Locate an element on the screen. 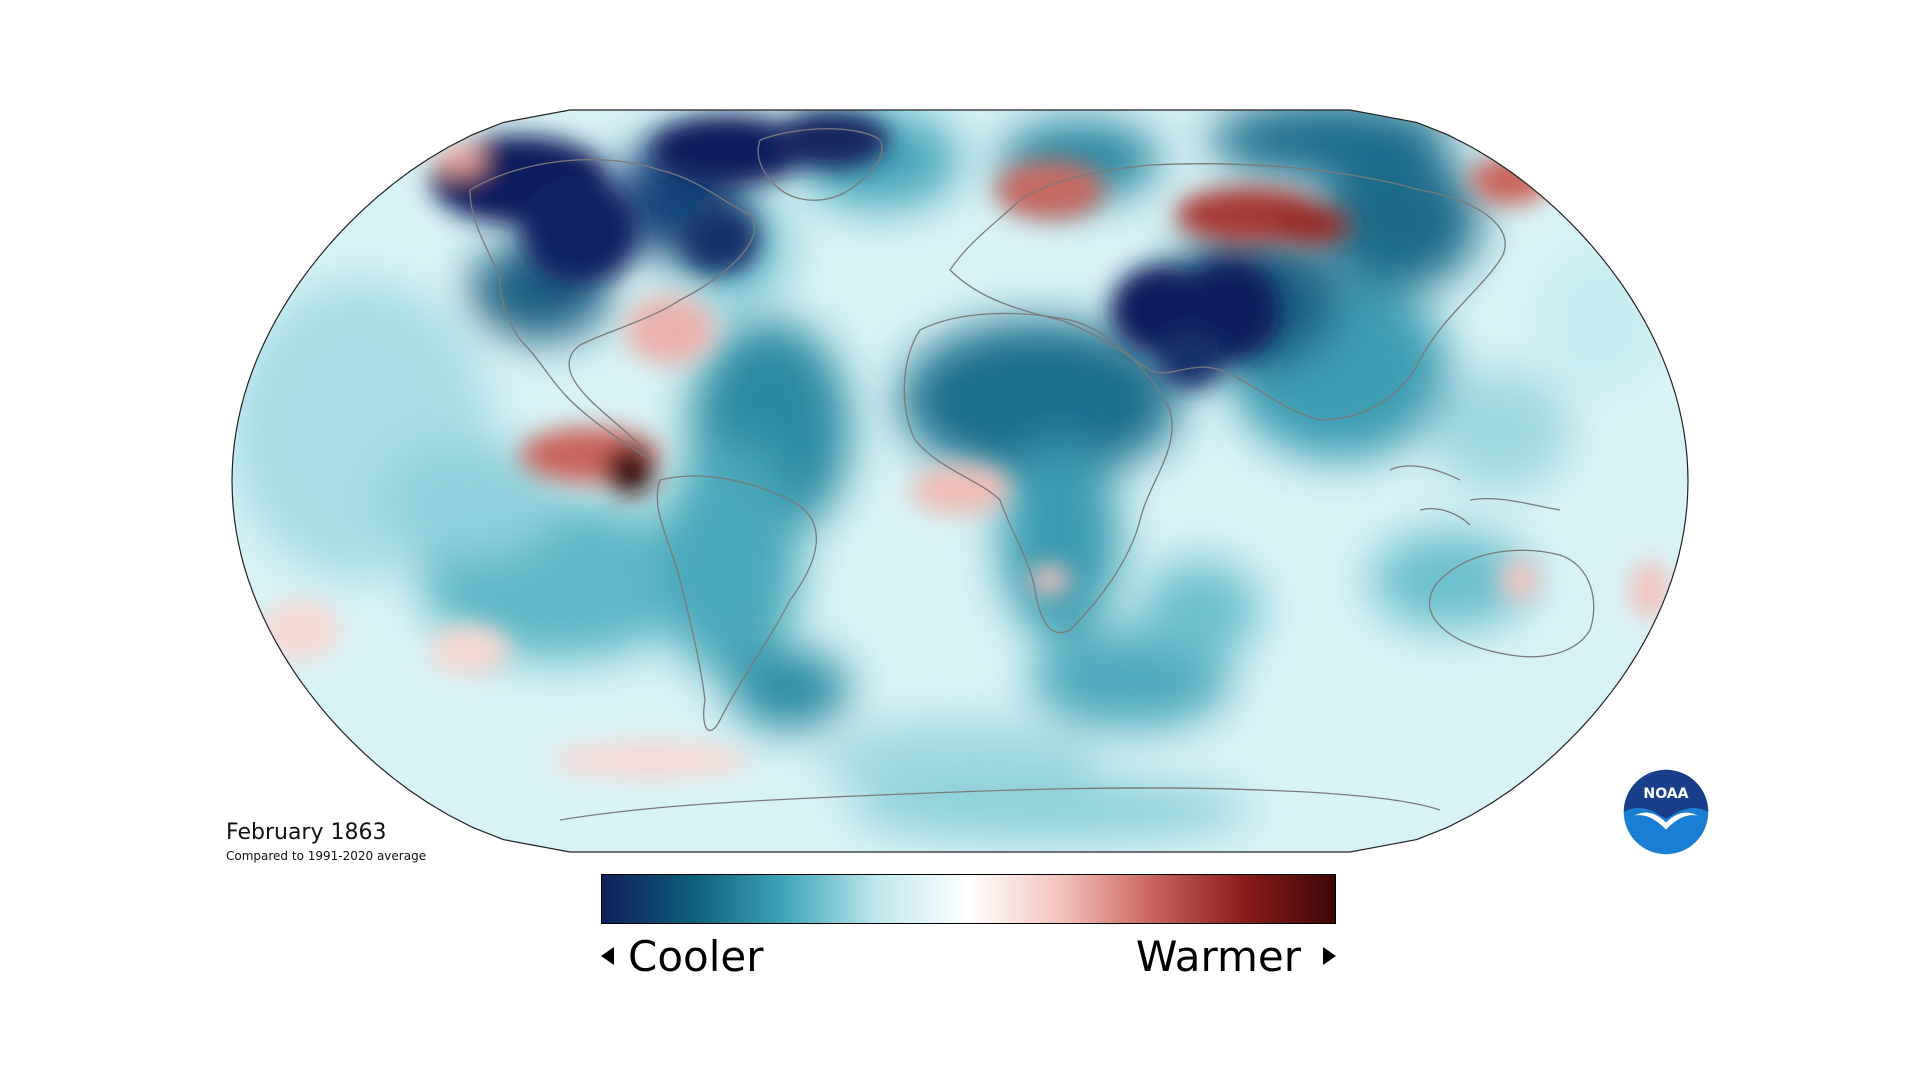  left-arrow-icon is located at coordinates (607, 956).